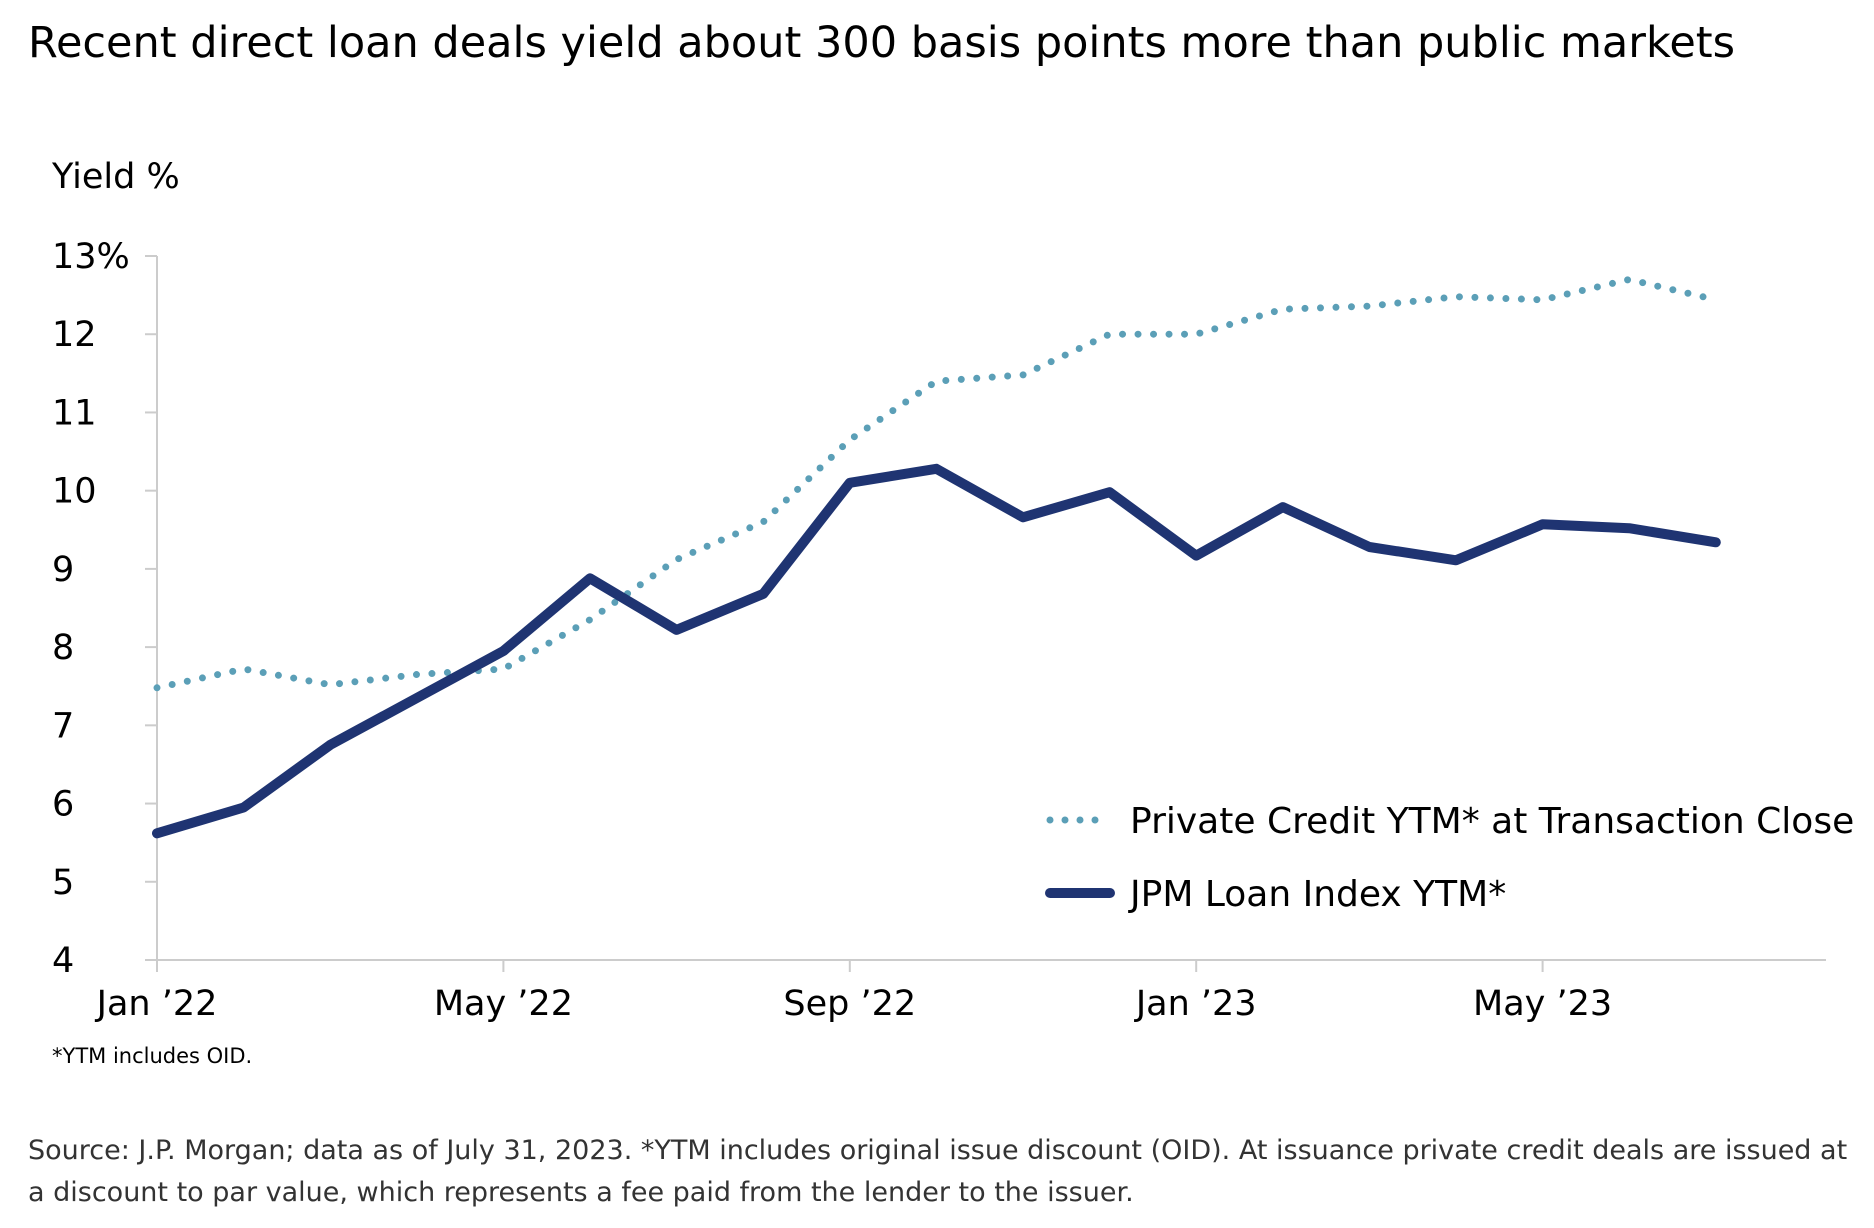 The width and height of the screenshot is (1874, 1228). I want to click on y-tick-label: 12, so click(74, 335).